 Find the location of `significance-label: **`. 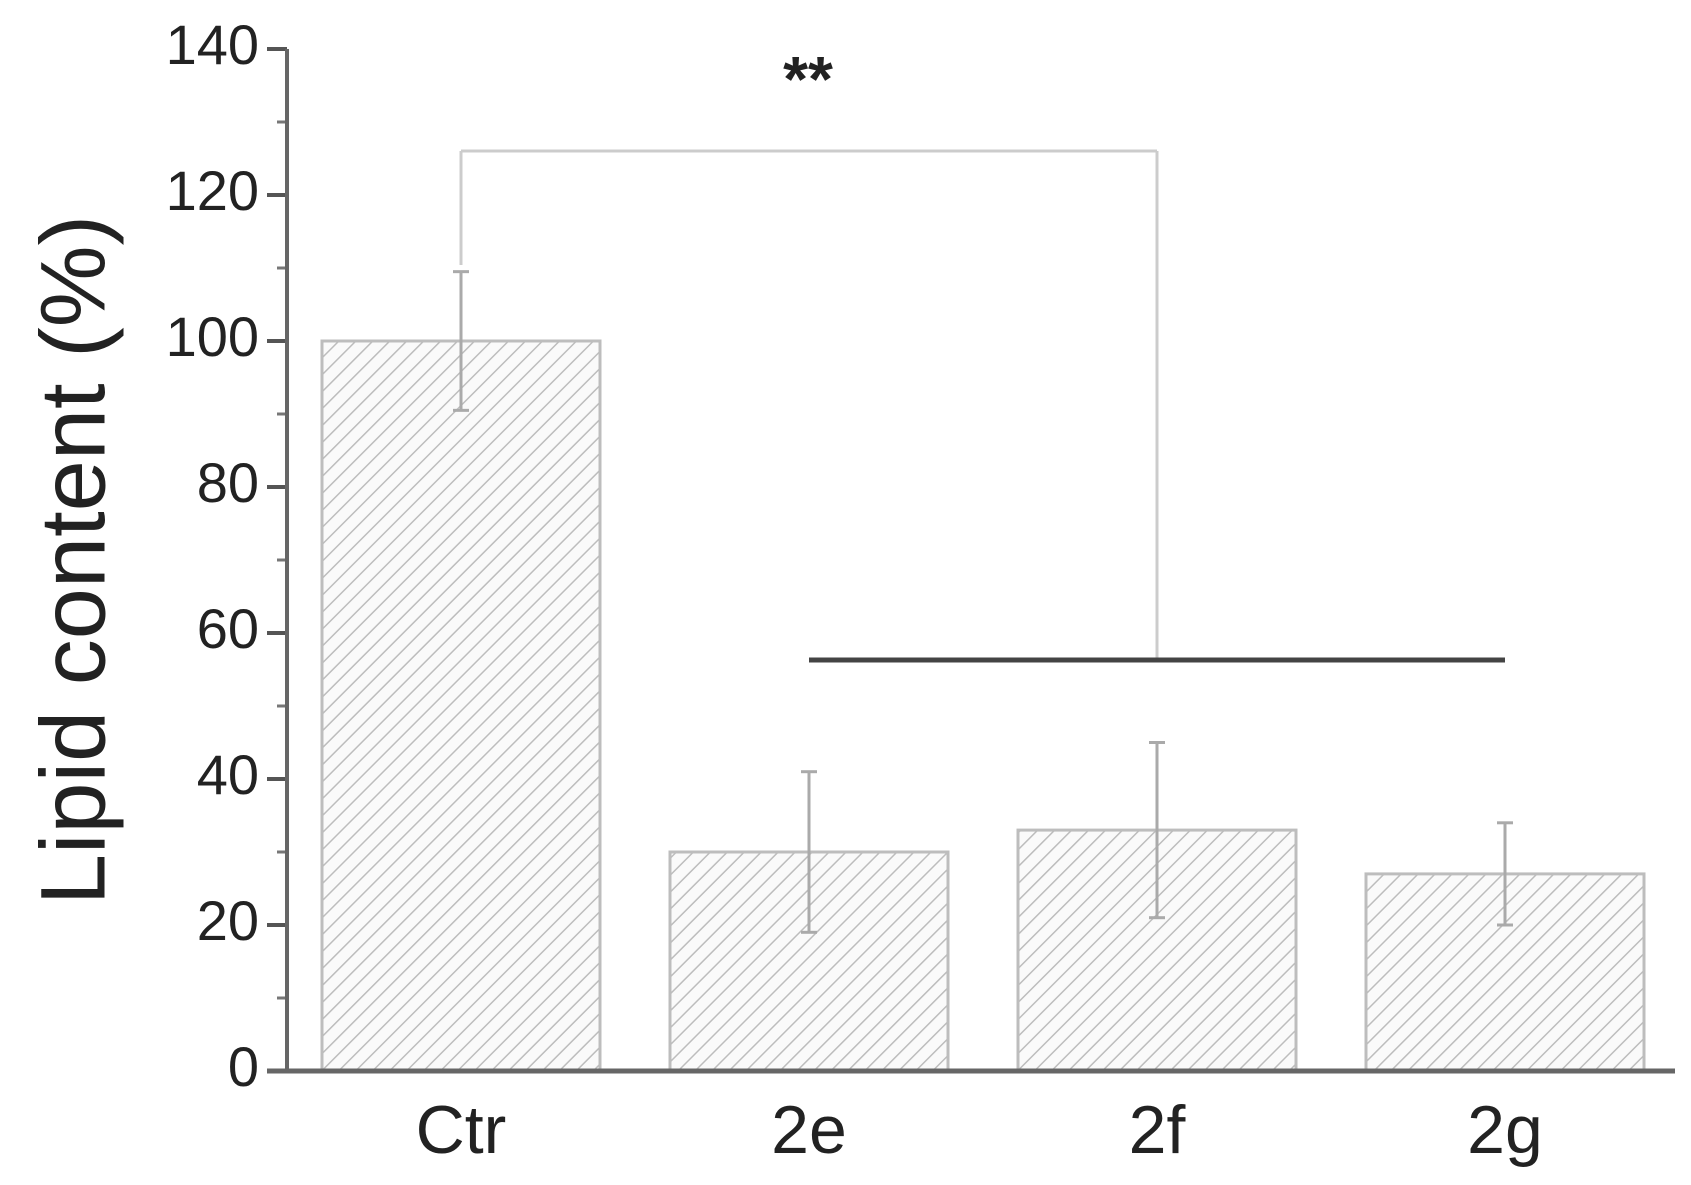

significance-label: ** is located at coordinates (808, 79).